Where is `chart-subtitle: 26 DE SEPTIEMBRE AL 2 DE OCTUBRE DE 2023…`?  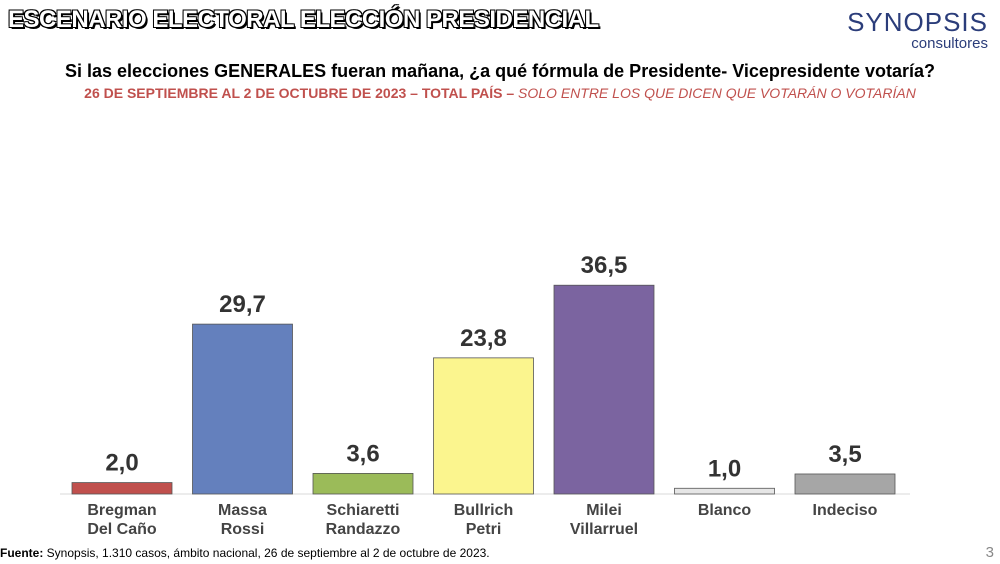 chart-subtitle: 26 DE SEPTIEMBRE AL 2 DE OCTUBRE DE 2023… is located at coordinates (500, 93).